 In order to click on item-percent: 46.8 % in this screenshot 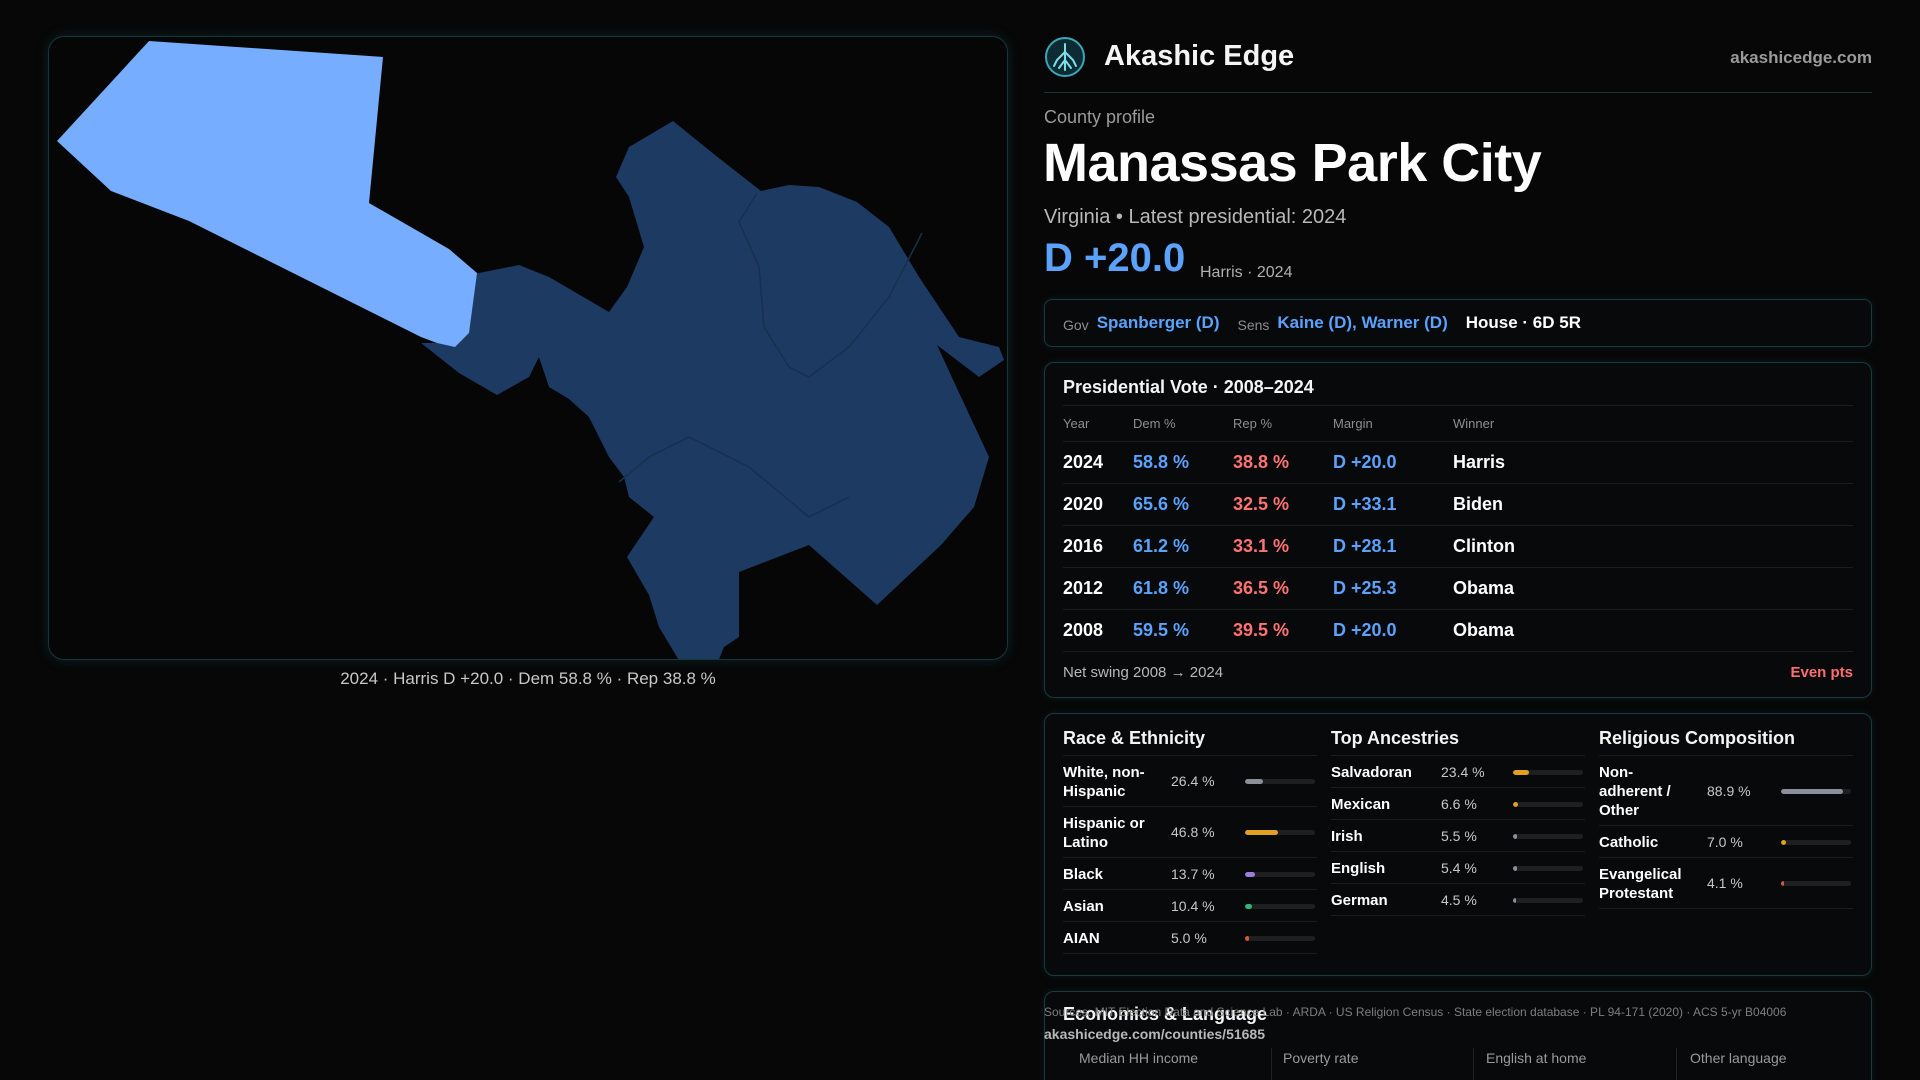, I will do `click(1193, 832)`.